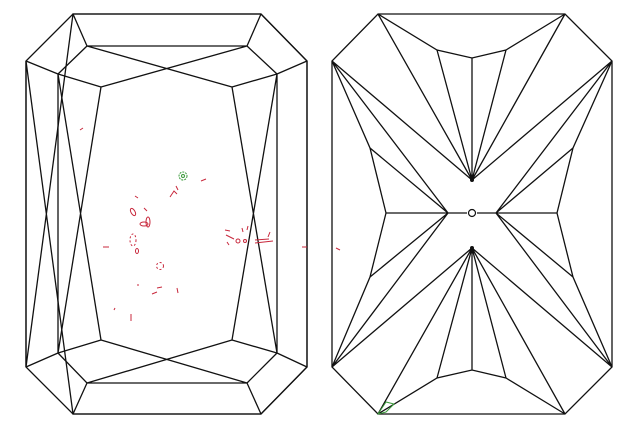 Image resolution: width=640 pixels, height=430 pixels. I want to click on marker-circle, so click(183, 176).